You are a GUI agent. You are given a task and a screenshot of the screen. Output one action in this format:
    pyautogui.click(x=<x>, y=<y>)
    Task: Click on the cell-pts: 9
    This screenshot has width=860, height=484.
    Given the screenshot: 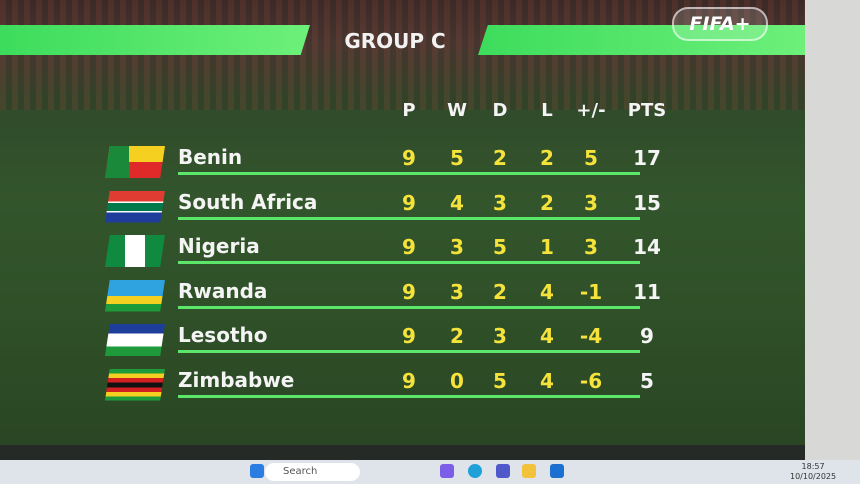 What is the action you would take?
    pyautogui.click(x=647, y=336)
    